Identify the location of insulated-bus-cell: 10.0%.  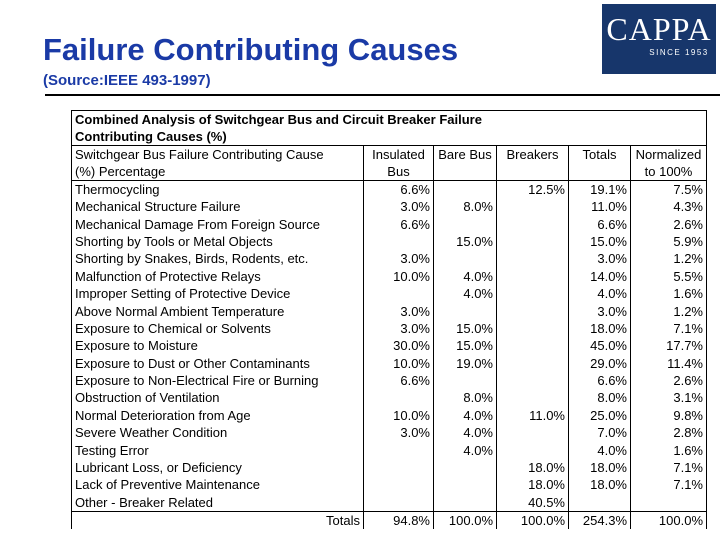
(398, 363).